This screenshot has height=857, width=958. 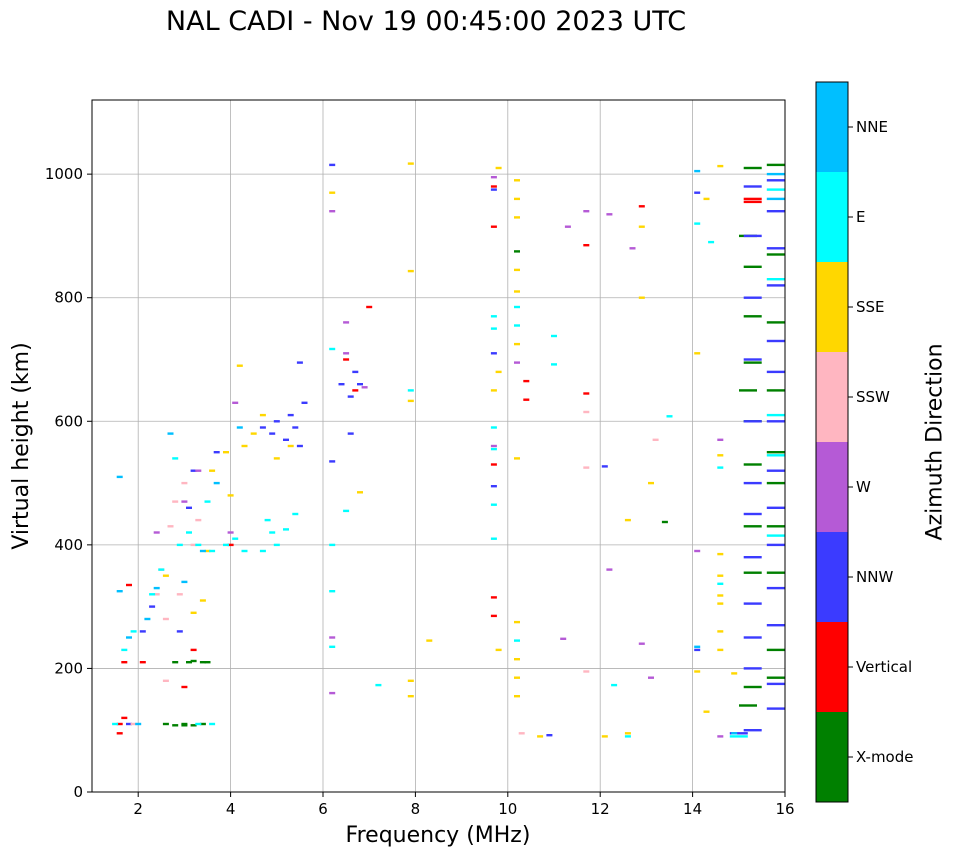 What do you see at coordinates (231, 809) in the screenshot?
I see `x-tick-label: 4` at bounding box center [231, 809].